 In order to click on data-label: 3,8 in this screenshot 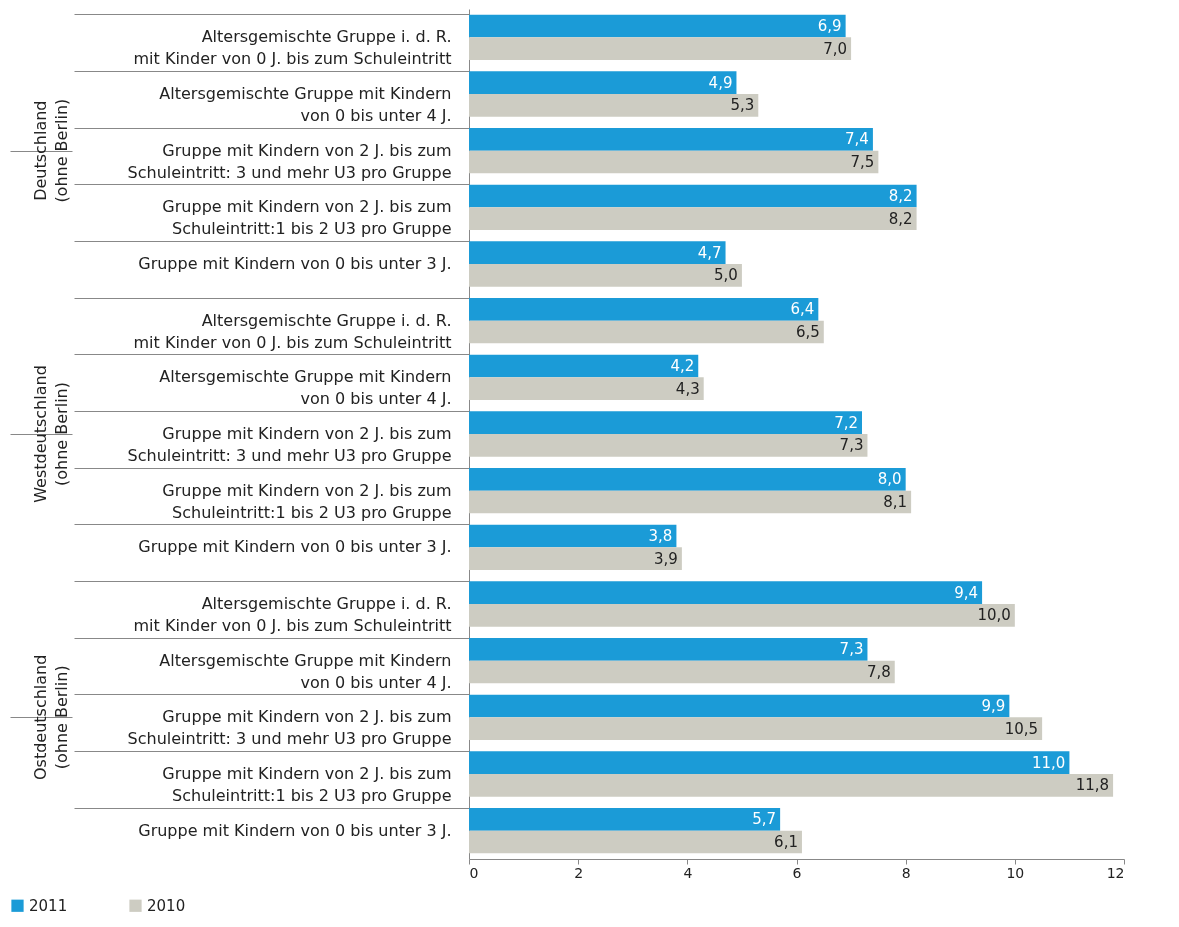, I will do `click(660, 536)`.